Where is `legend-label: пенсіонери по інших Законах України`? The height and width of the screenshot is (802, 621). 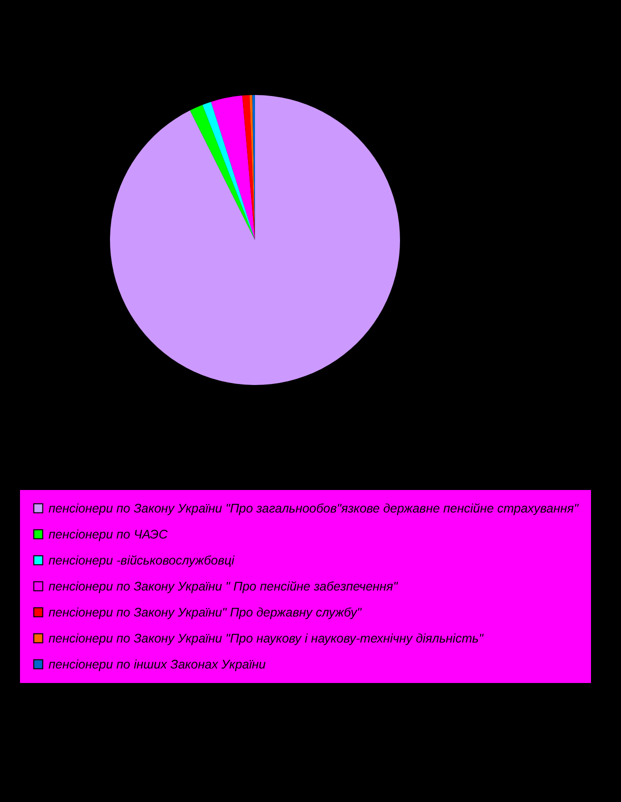 legend-label: пенсіонери по інших Законах України is located at coordinates (157, 664).